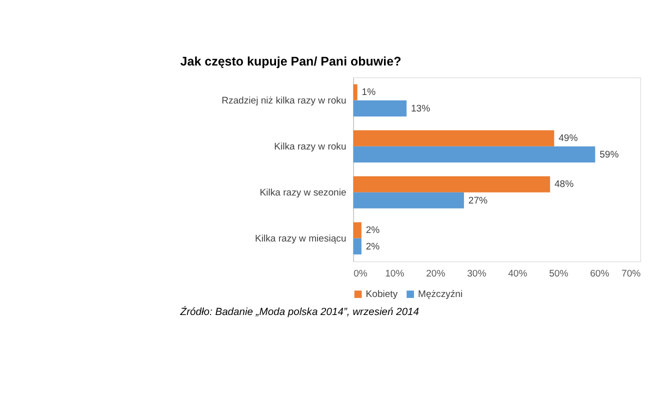  What do you see at coordinates (310, 146) in the screenshot?
I see `y-tick-label: Kilka razy w roku` at bounding box center [310, 146].